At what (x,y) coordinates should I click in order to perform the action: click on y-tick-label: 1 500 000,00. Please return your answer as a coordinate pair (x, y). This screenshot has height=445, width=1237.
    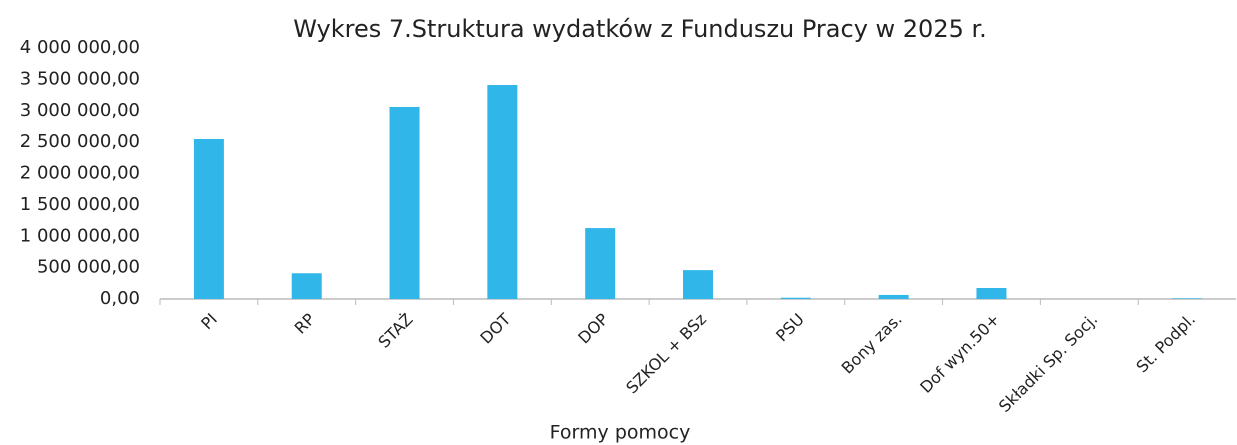
    Looking at the image, I should click on (80, 204).